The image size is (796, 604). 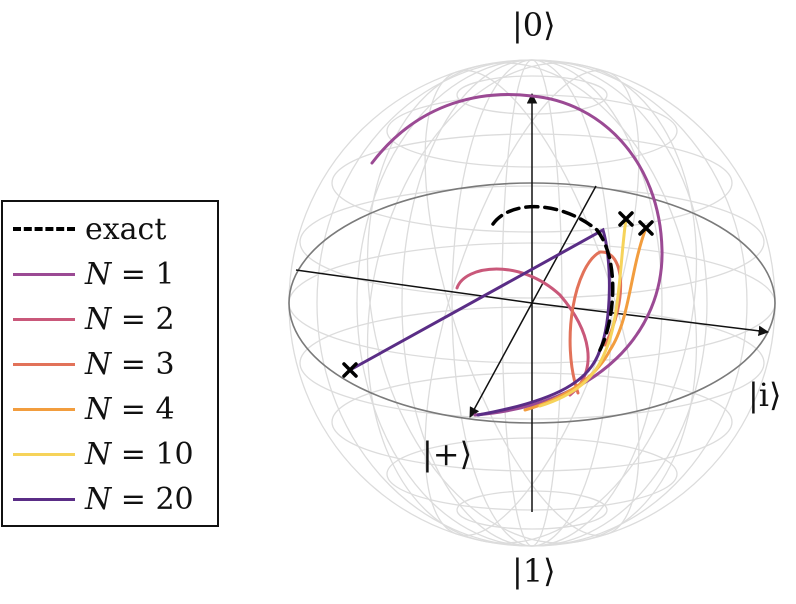 What do you see at coordinates (595, 322) in the screenshot?
I see `trajectory-n3` at bounding box center [595, 322].